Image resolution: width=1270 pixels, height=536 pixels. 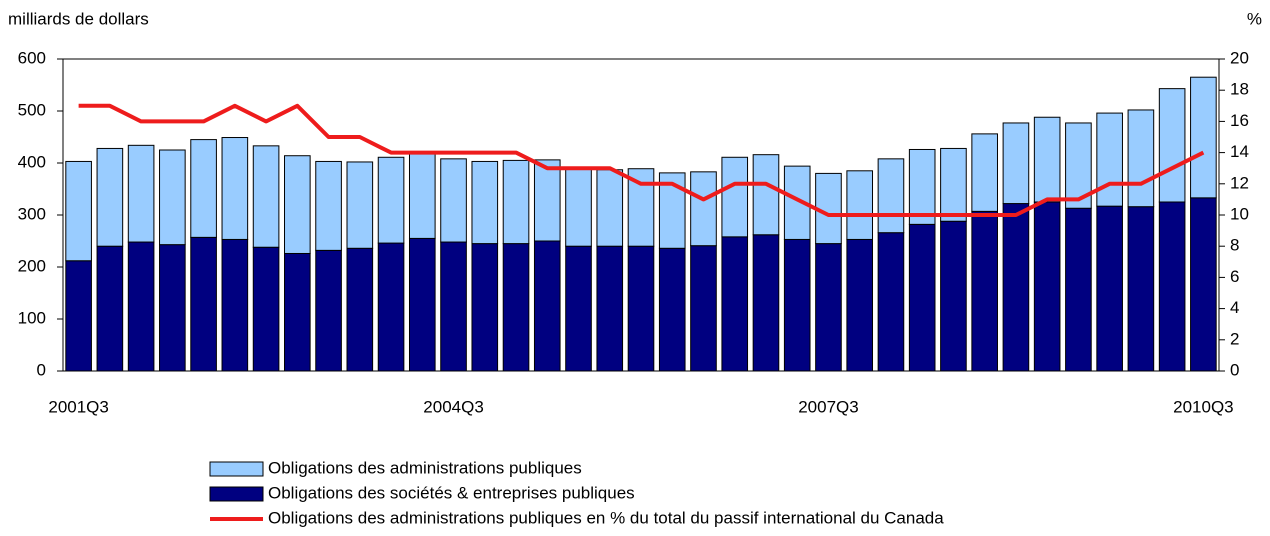 I want to click on y2-tick-label: 16, so click(x=1239, y=120).